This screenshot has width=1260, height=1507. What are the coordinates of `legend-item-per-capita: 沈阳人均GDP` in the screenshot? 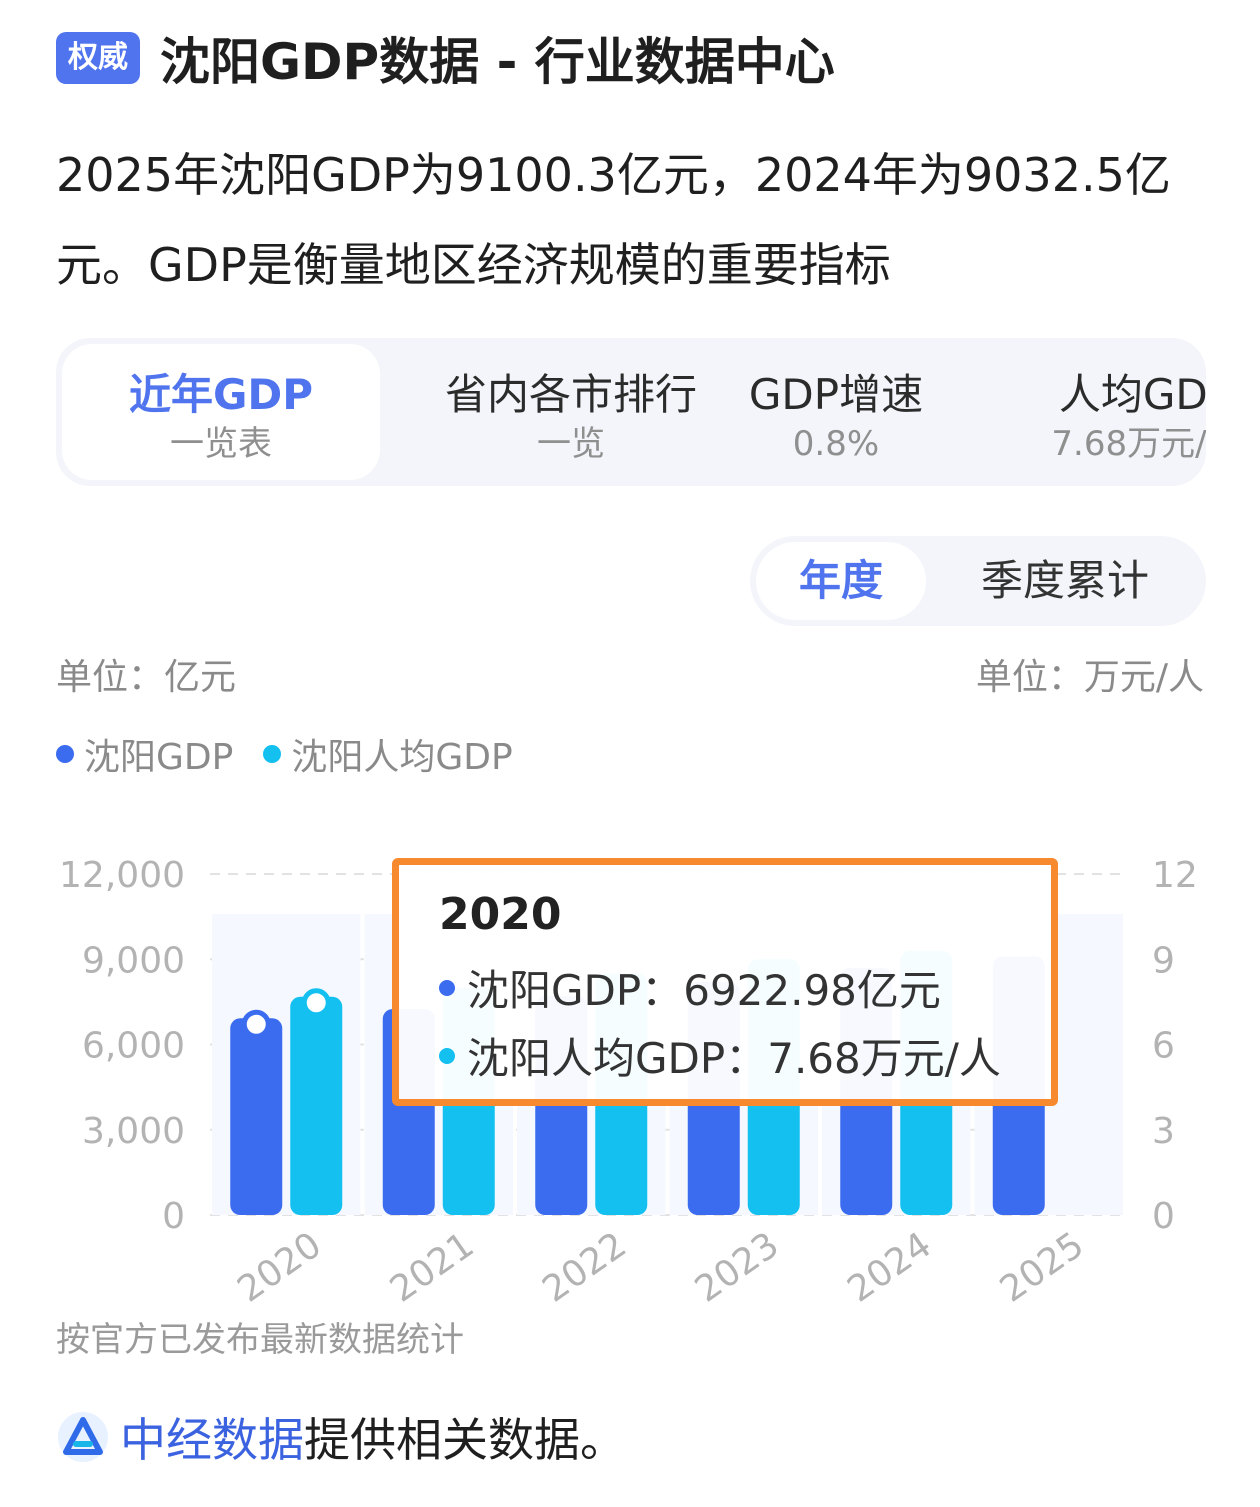 It's located at (388, 754).